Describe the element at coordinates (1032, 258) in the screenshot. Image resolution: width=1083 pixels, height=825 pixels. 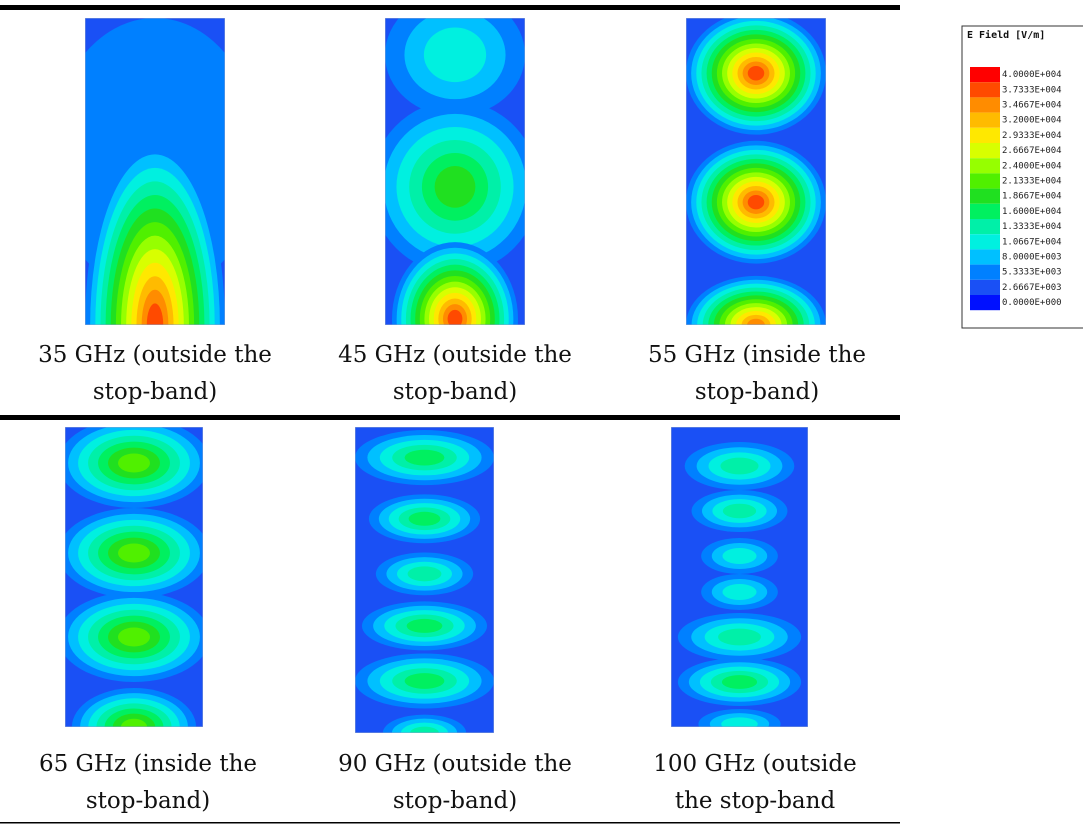
I see `legend-label: 8.0000E+003` at that location.